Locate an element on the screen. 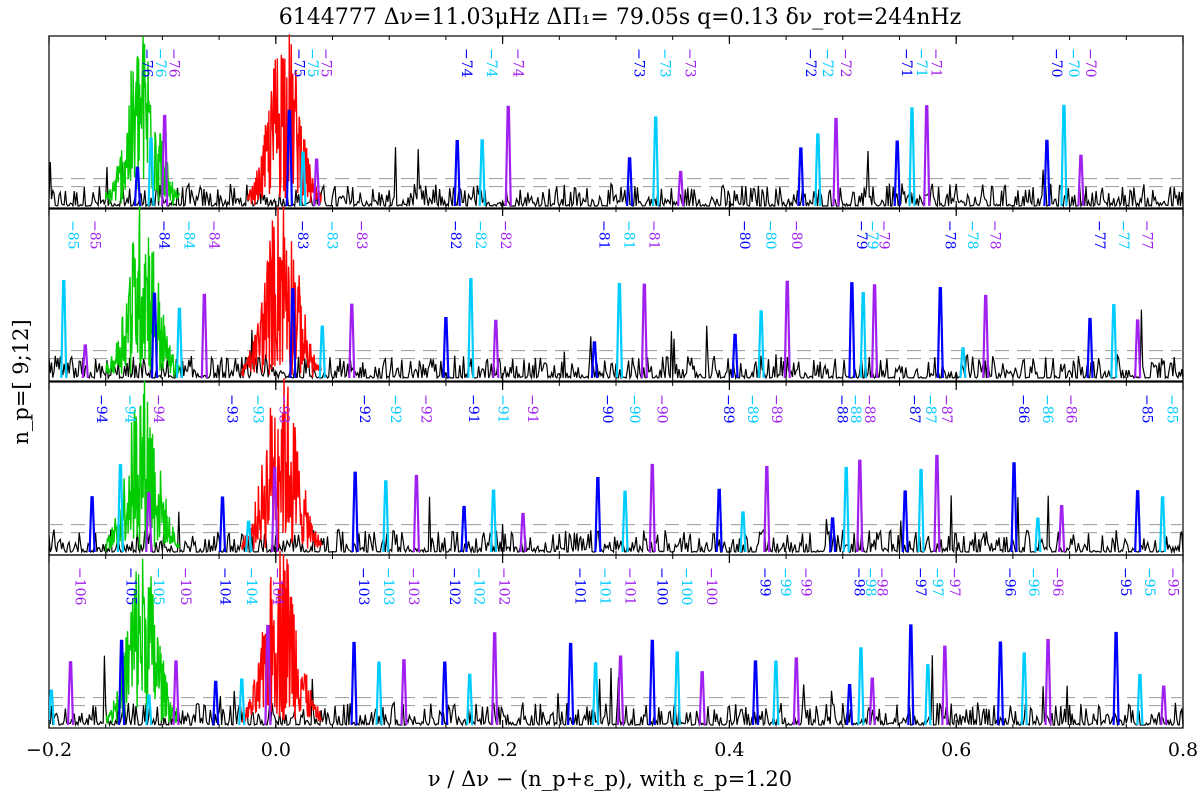 This screenshot has width=1200, height=802. mode-label: −88 is located at coordinates (869, 409).